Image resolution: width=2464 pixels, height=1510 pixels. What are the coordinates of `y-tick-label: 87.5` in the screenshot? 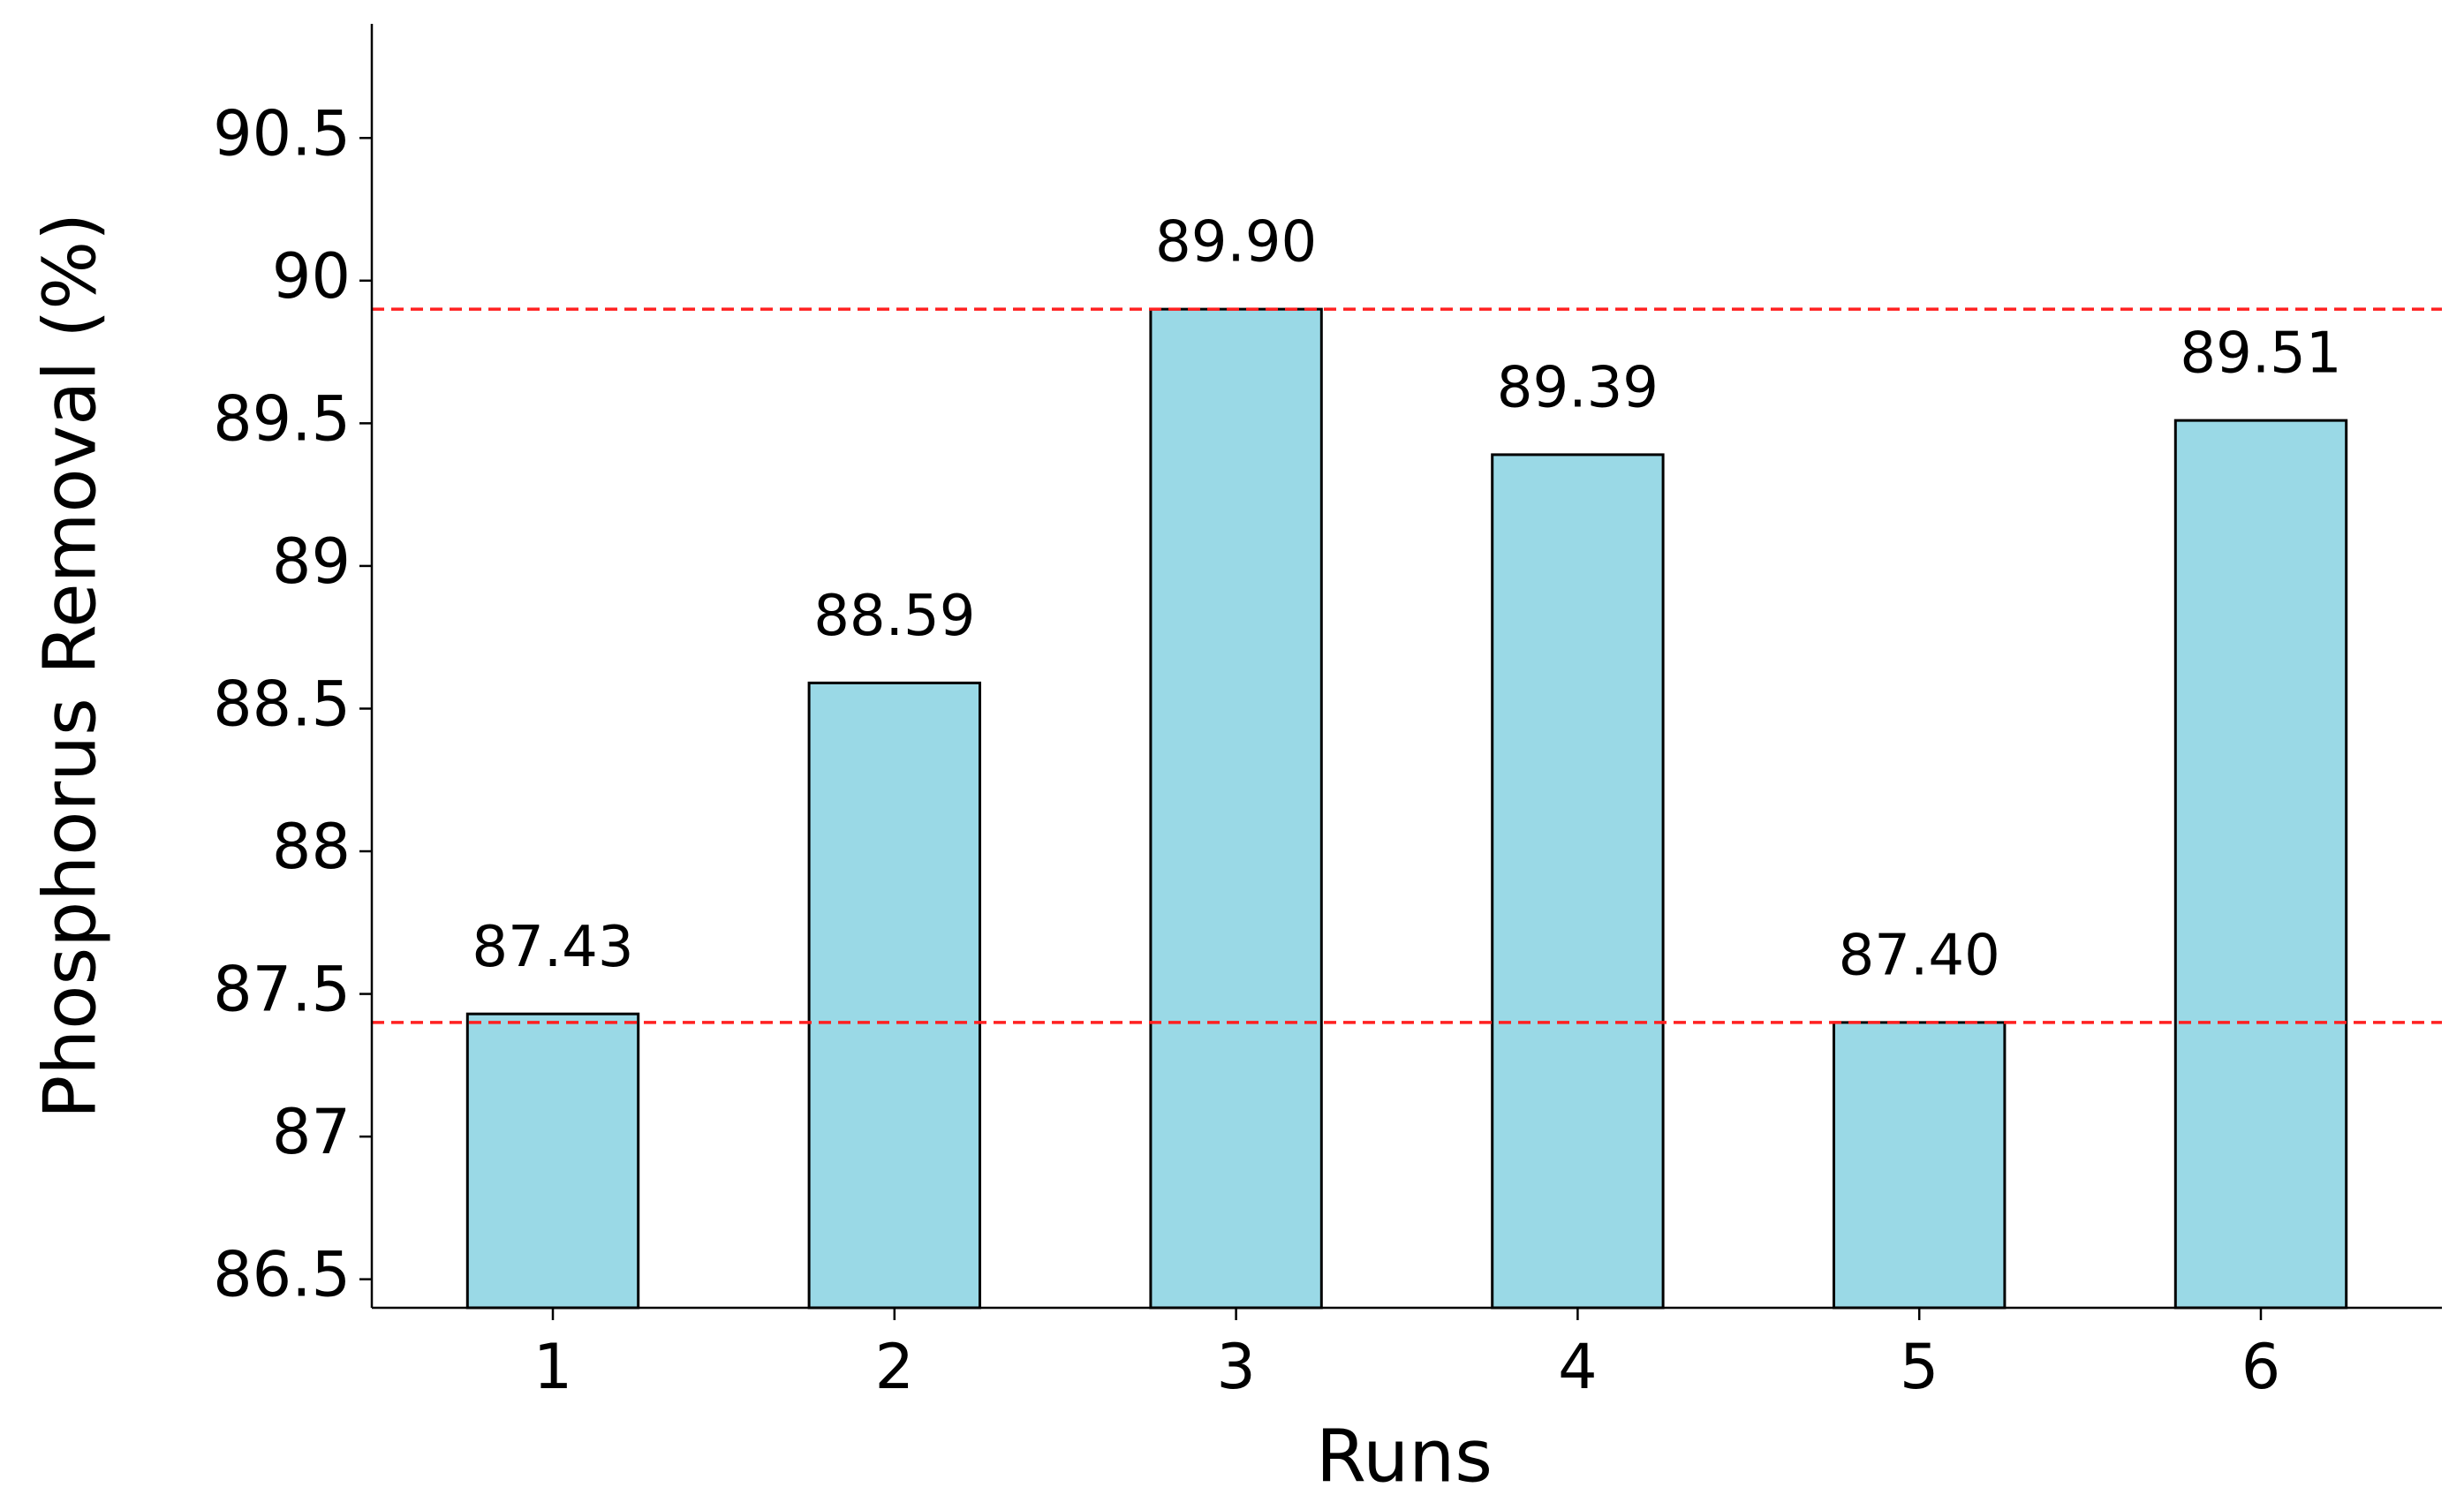 It's located at (282, 990).